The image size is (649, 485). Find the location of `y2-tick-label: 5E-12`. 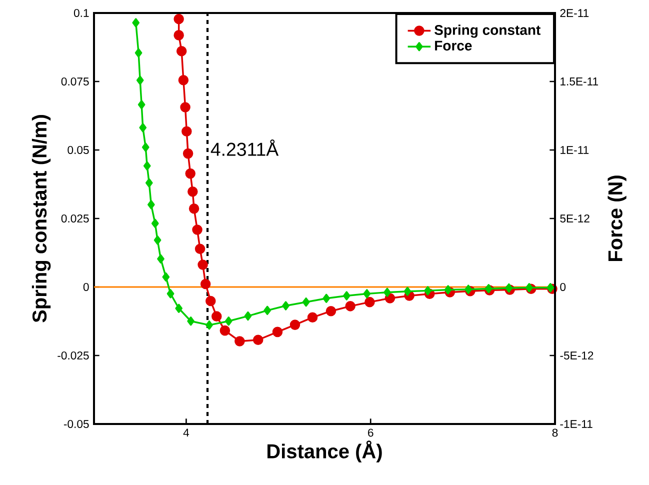

y2-tick-label: 5E-12 is located at coordinates (575, 218).